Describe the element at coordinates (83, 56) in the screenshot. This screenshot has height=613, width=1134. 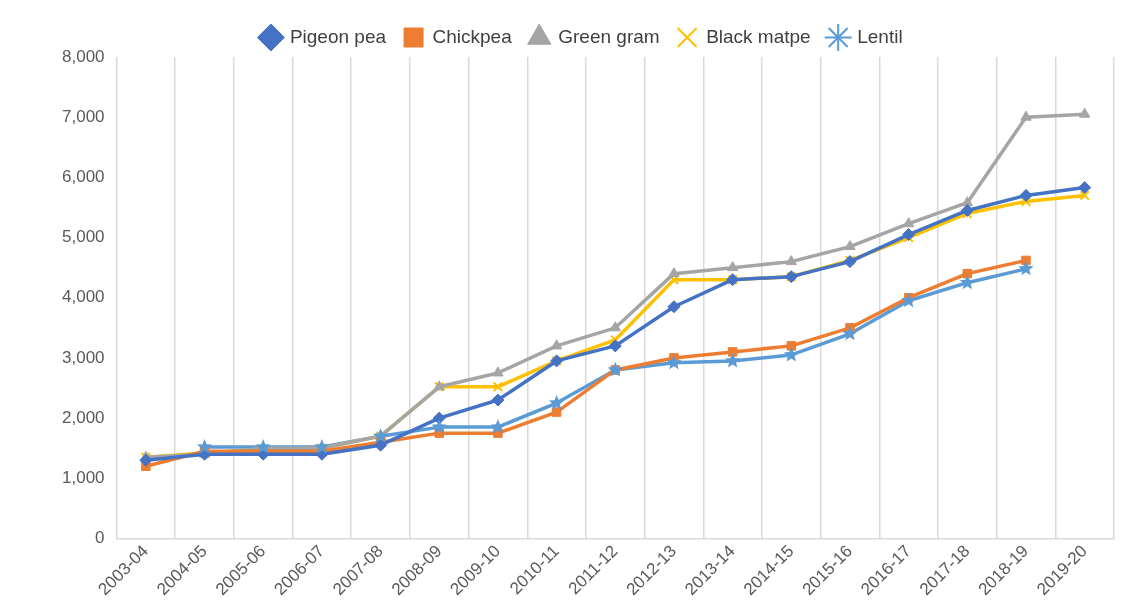
I see `y-tick-label: 8,000` at that location.